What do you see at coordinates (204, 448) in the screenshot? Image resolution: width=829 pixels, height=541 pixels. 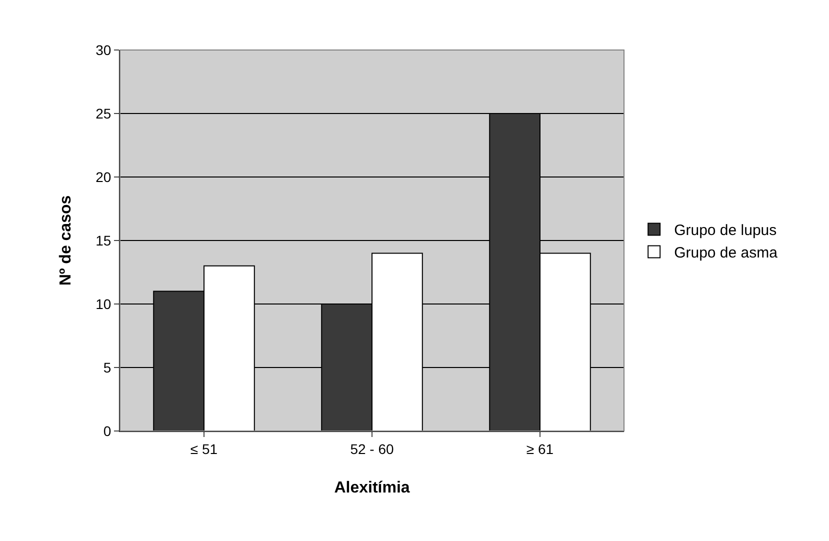 I see `x-tick-label: ≤ 51` at bounding box center [204, 448].